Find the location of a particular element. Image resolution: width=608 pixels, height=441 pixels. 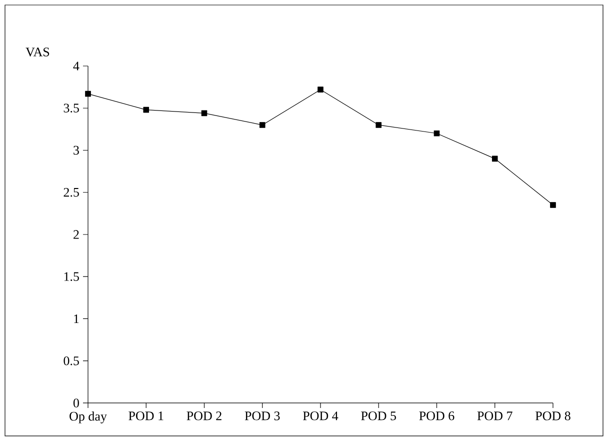

x-tick-label: POD 2 is located at coordinates (204, 416).